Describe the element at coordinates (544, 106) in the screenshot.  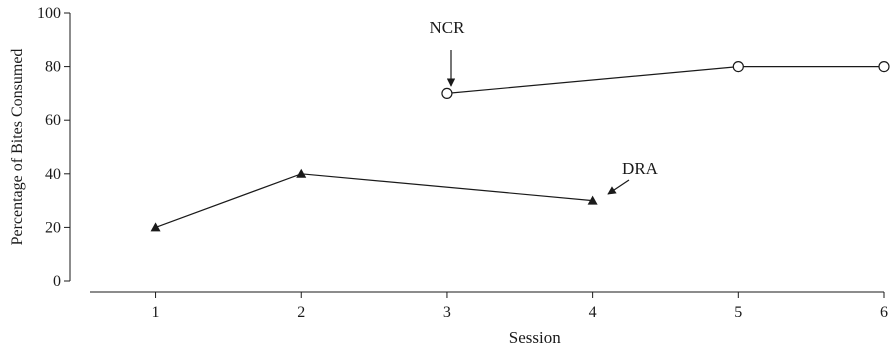
I see `annotation-layer: NCR DRA` at that location.